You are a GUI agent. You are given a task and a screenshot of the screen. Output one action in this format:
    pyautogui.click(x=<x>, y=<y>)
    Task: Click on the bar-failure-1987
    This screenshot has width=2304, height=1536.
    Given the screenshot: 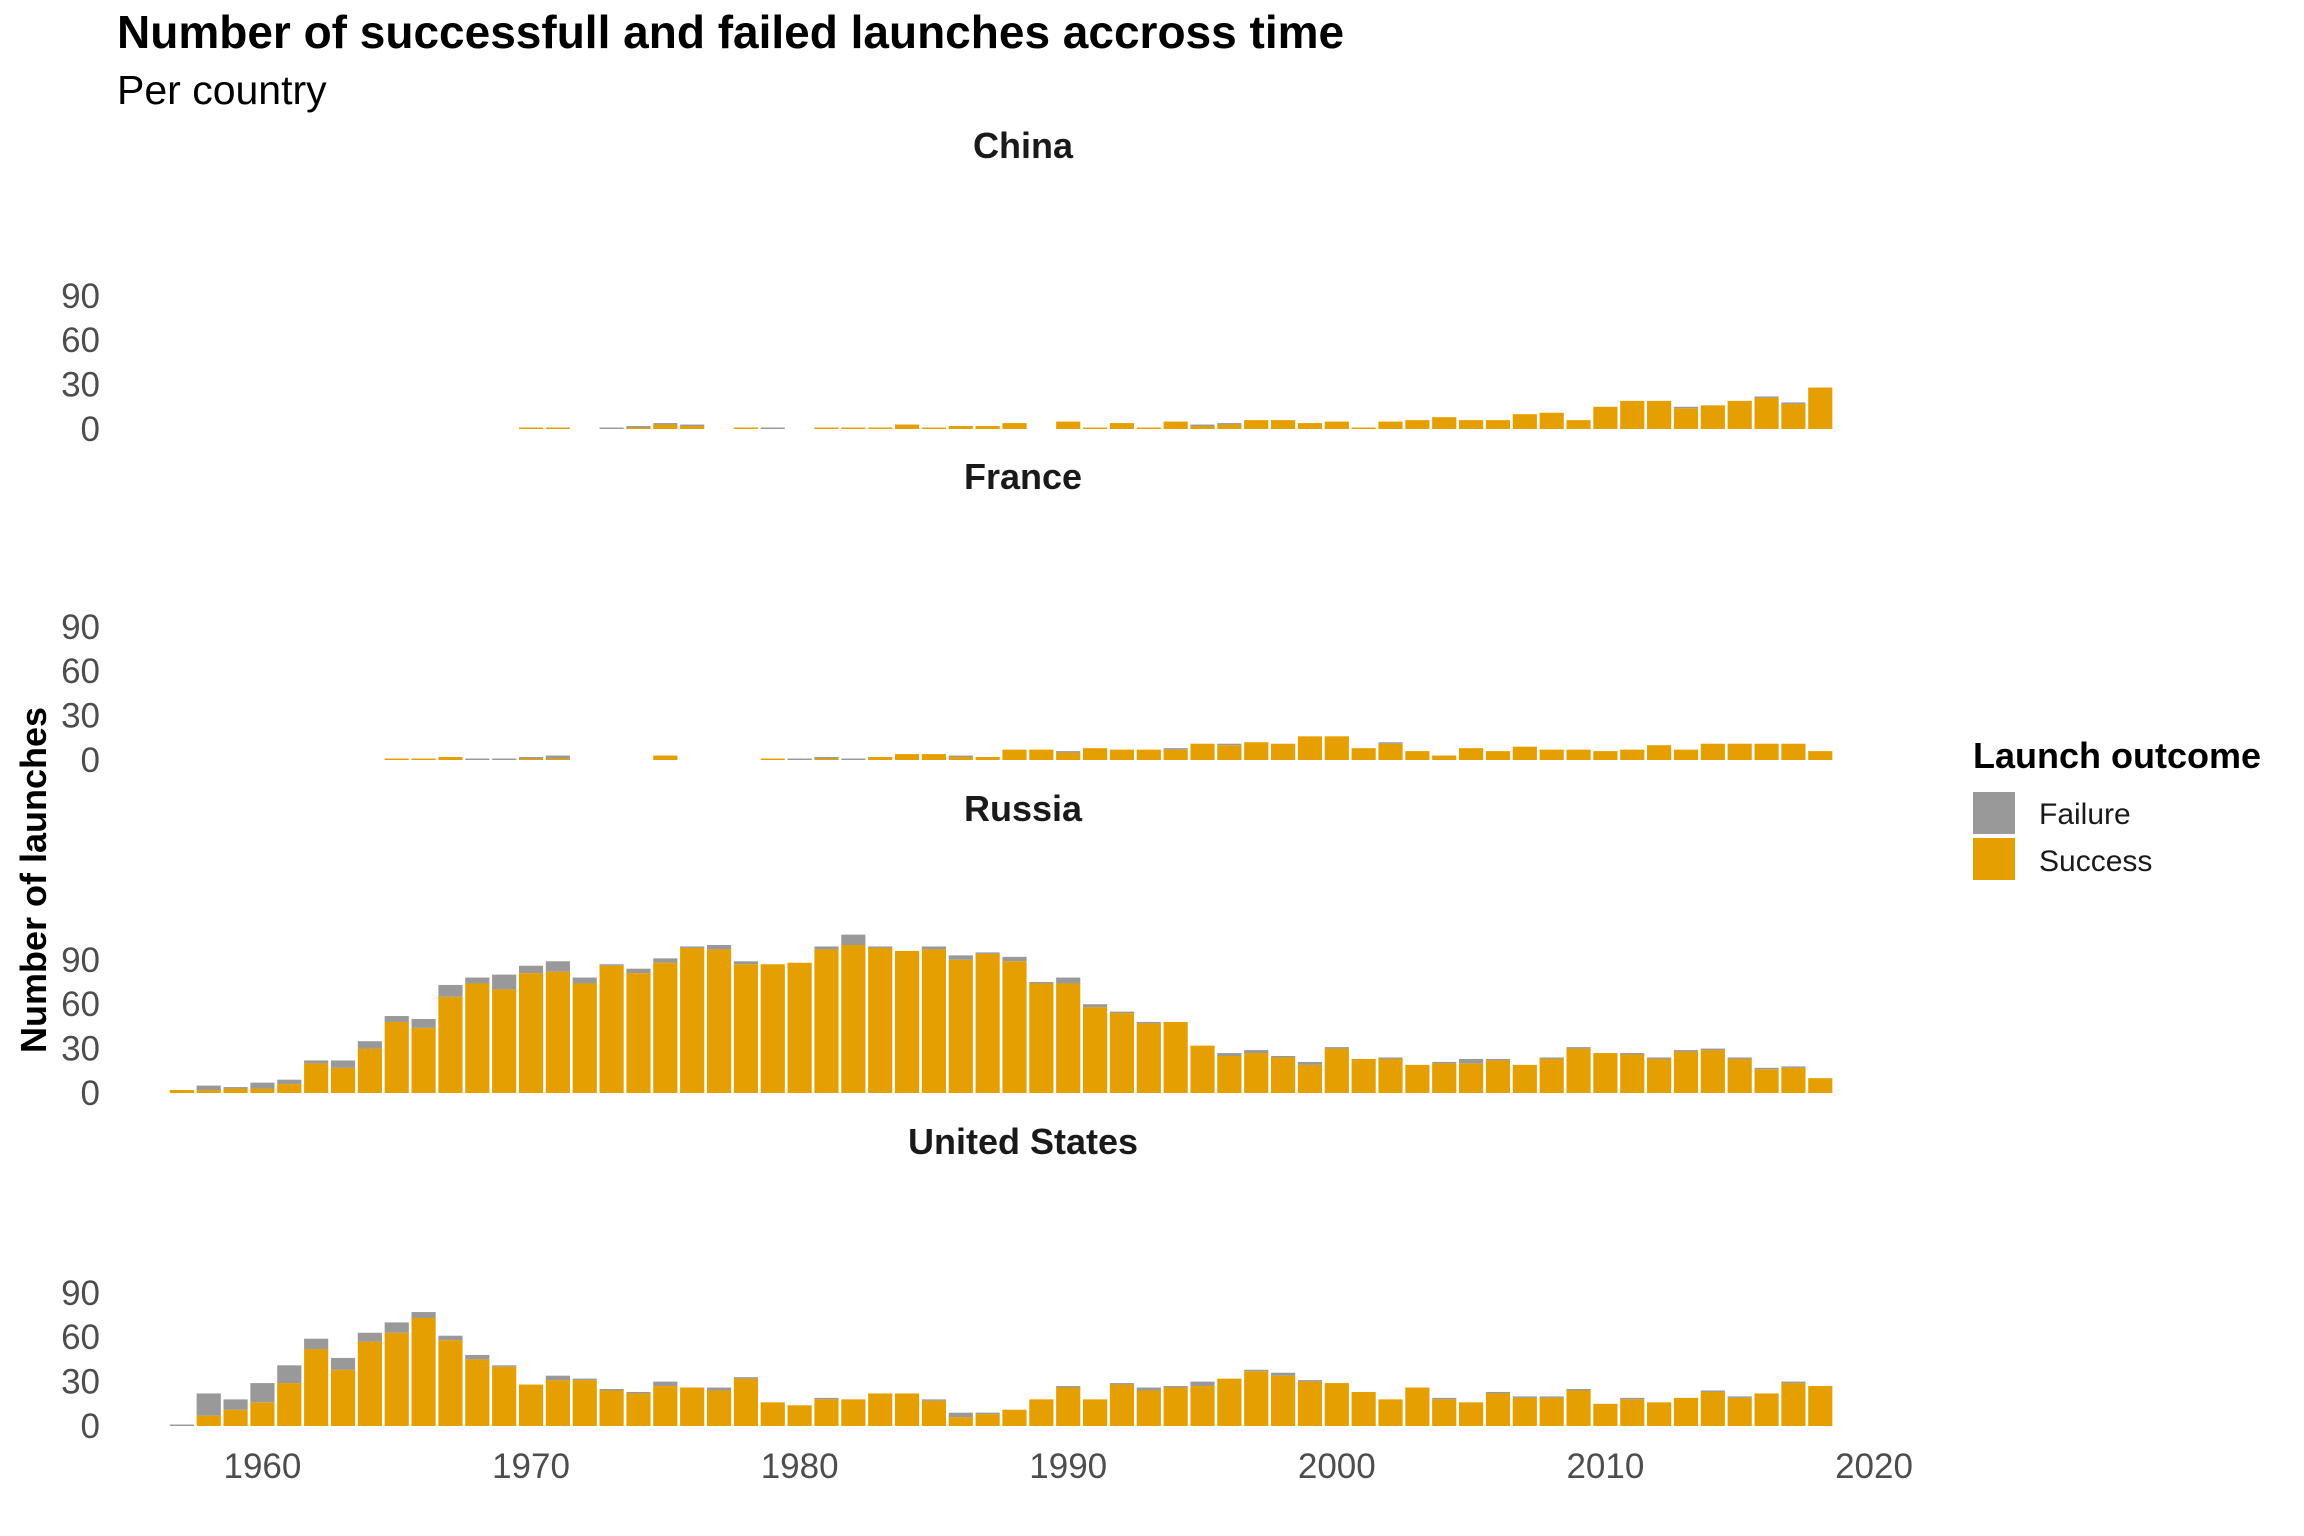 What is the action you would take?
    pyautogui.click(x=987, y=1413)
    